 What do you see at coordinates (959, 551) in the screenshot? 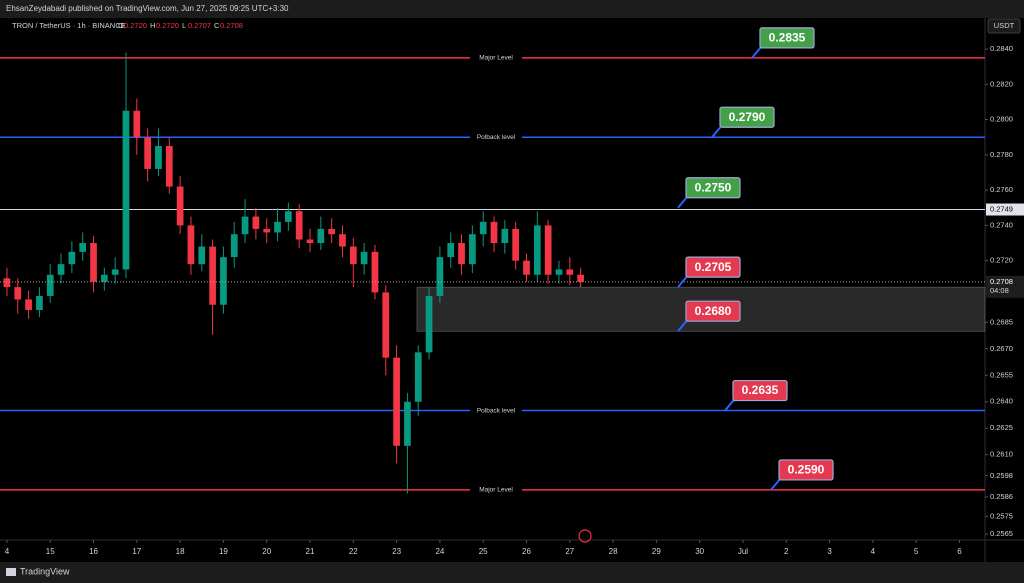
I see `x-tick-label: 6` at bounding box center [959, 551].